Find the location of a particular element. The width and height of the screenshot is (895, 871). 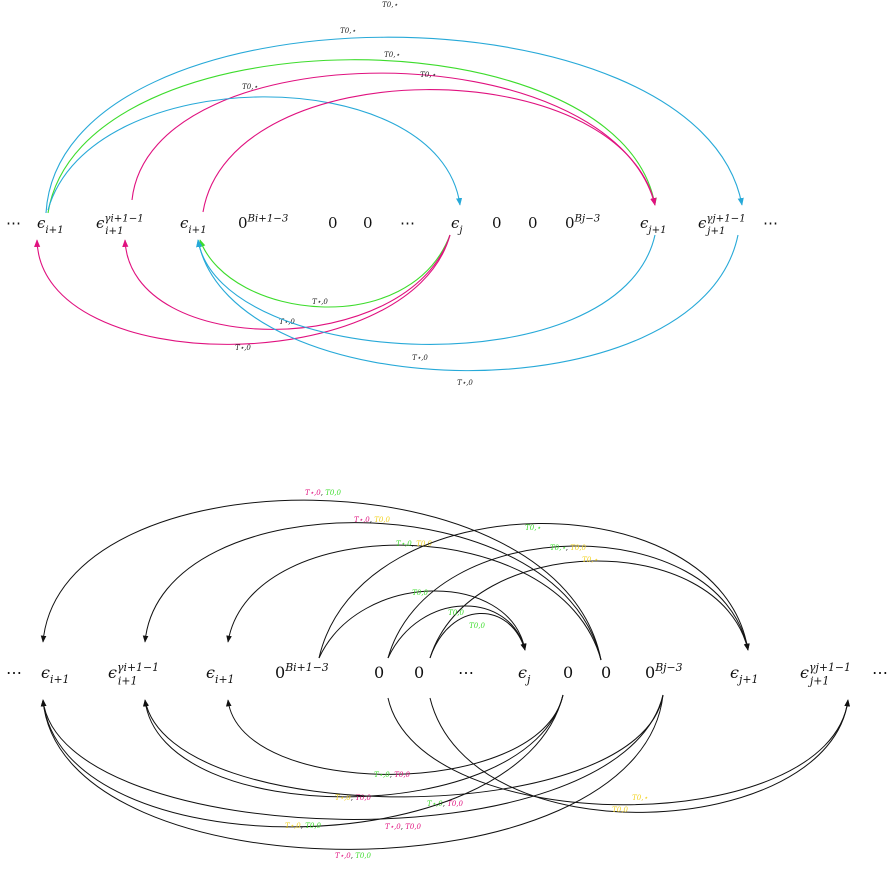

node-eps-j1: ϵj+1 is located at coordinates (653, 225).